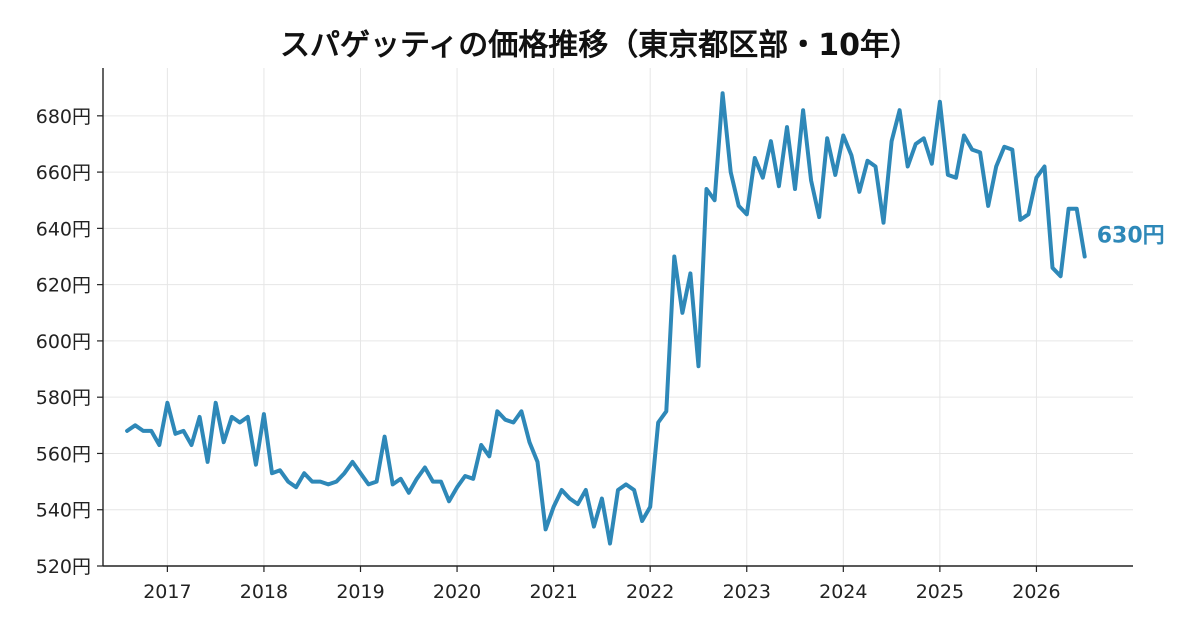 This screenshot has width=1200, height=630. Describe the element at coordinates (553, 592) in the screenshot. I see `x-tick-label: 2021` at that location.